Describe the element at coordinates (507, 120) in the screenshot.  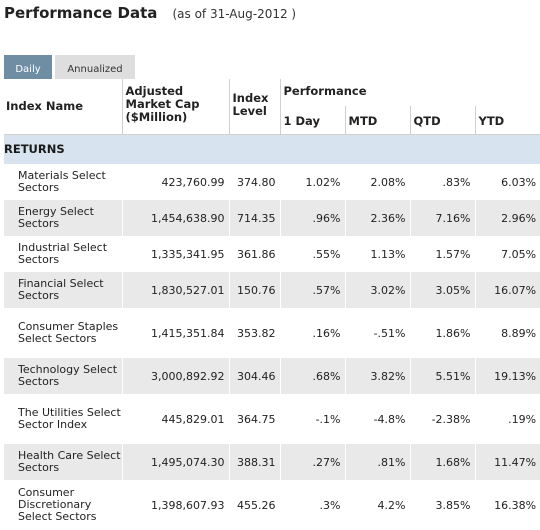
I see `col-header-ytd: YTD` at that location.